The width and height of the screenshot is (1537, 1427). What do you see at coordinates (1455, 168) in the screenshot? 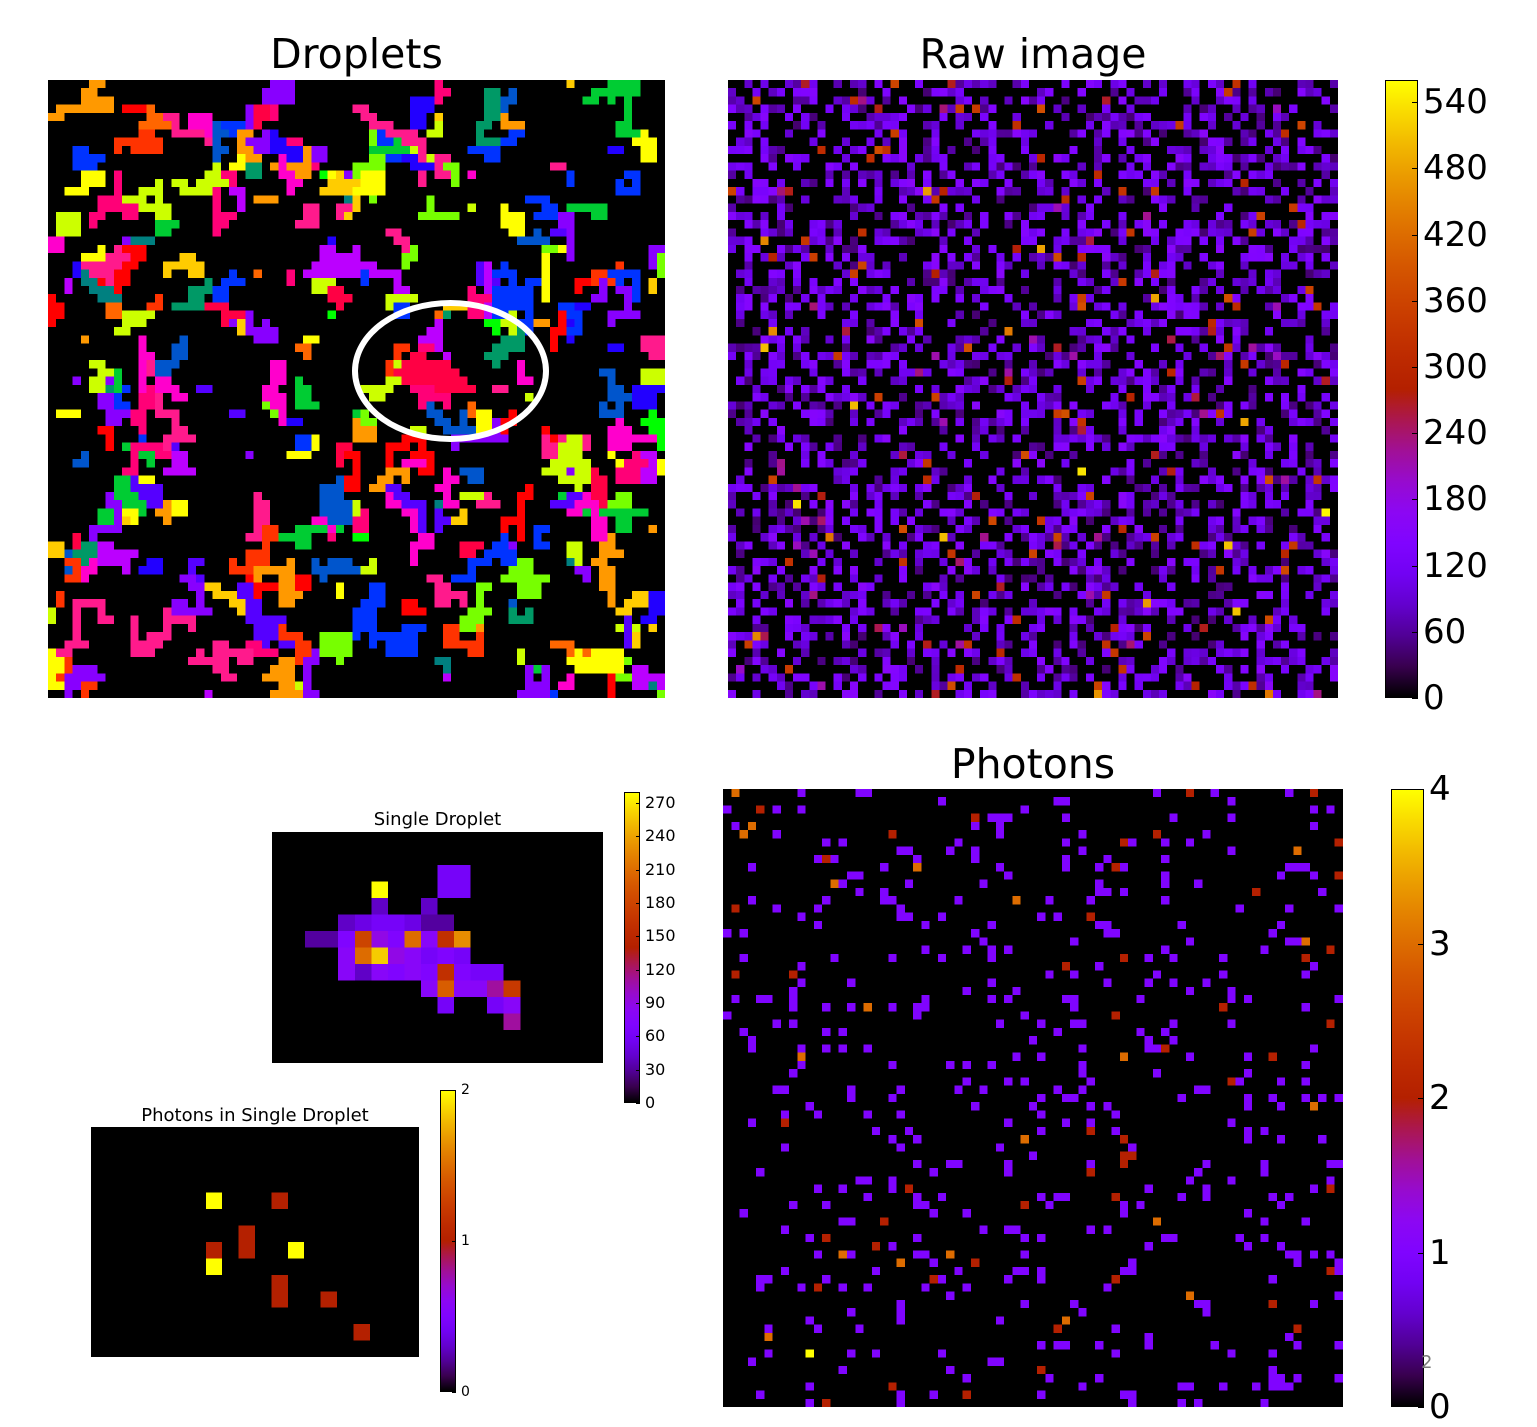
I see `colorbar-tick-label: 480` at bounding box center [1455, 168].